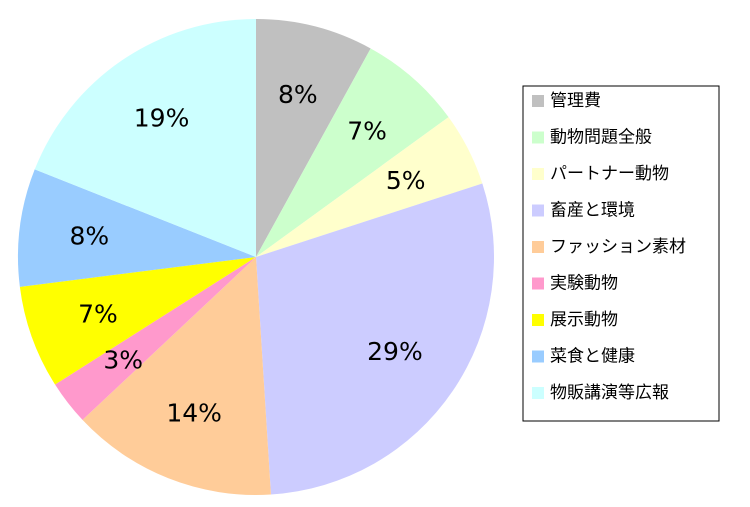 The height and width of the screenshot is (507, 750). Describe the element at coordinates (584, 284) in the screenshot. I see `legend-label: 実験動物` at that location.